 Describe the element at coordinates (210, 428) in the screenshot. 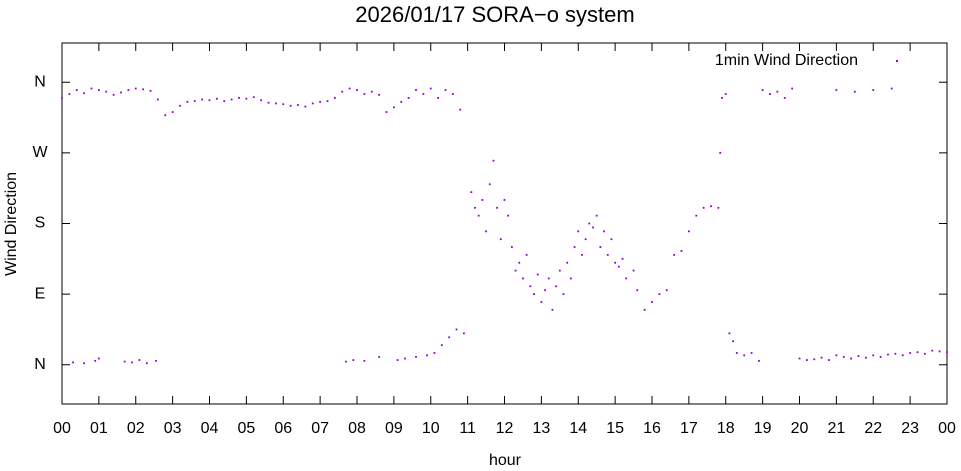

I see `x-tick-label: 04` at that location.